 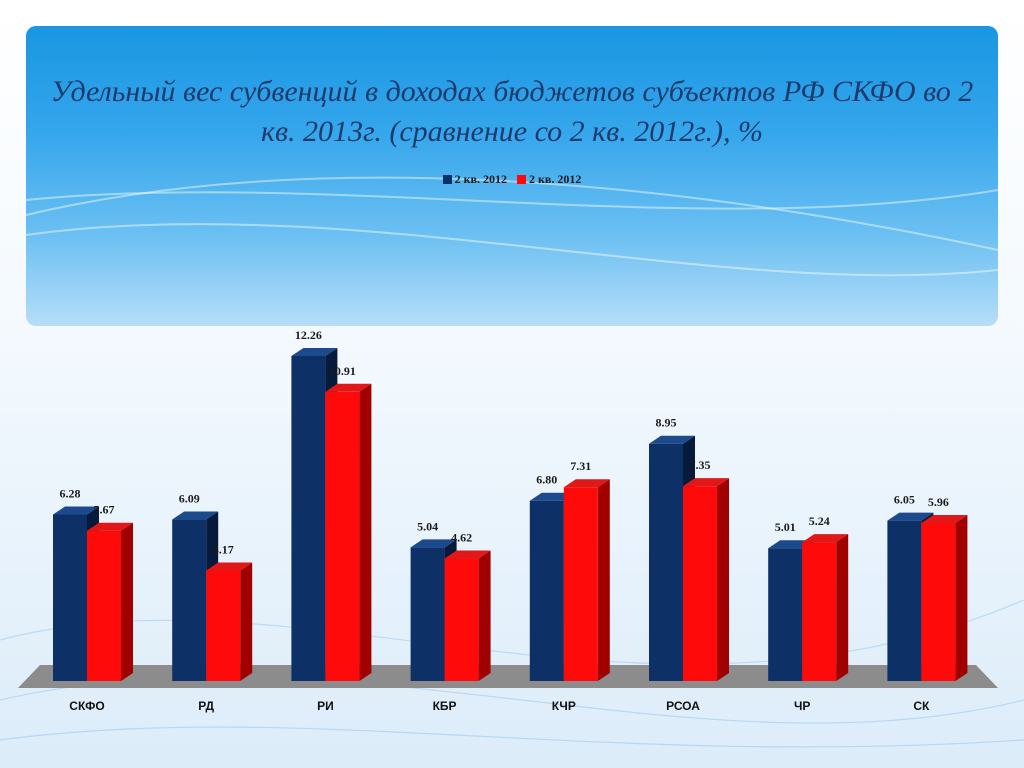 I want to click on legend-item-series-2: 2 кв. 2012, so click(x=549, y=179).